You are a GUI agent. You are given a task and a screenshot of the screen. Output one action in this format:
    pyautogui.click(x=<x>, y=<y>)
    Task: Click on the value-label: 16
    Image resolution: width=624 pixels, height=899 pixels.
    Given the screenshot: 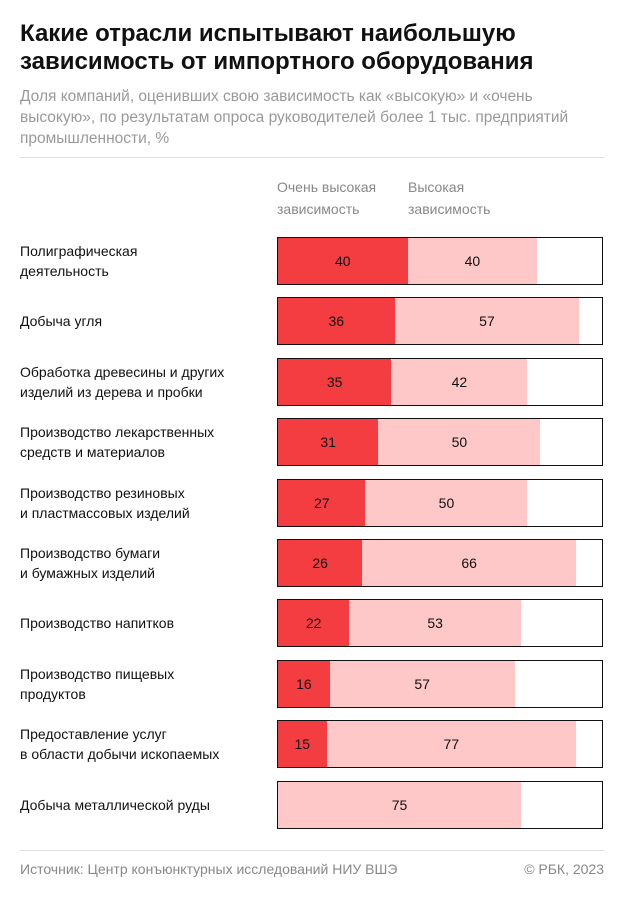 What is the action you would take?
    pyautogui.click(x=304, y=683)
    